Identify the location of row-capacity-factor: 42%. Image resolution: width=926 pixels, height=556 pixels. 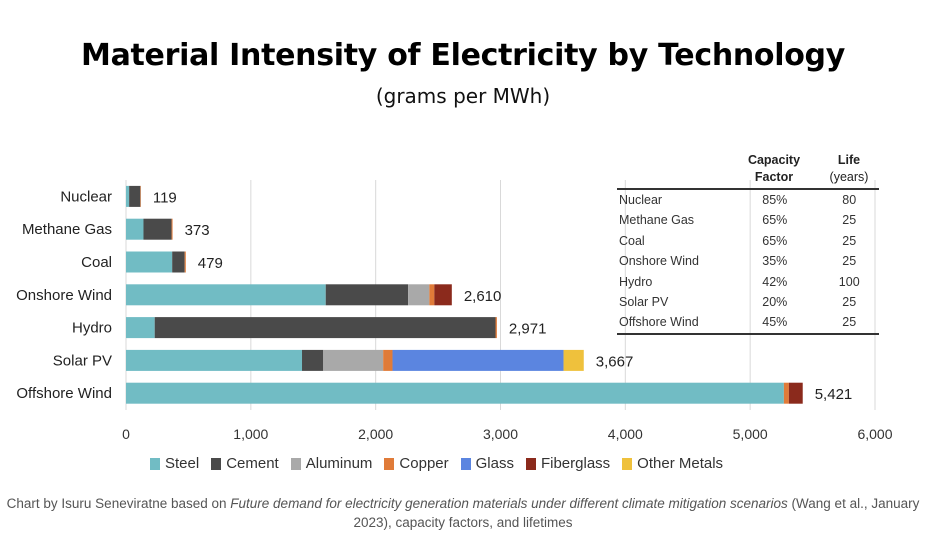
(775, 281).